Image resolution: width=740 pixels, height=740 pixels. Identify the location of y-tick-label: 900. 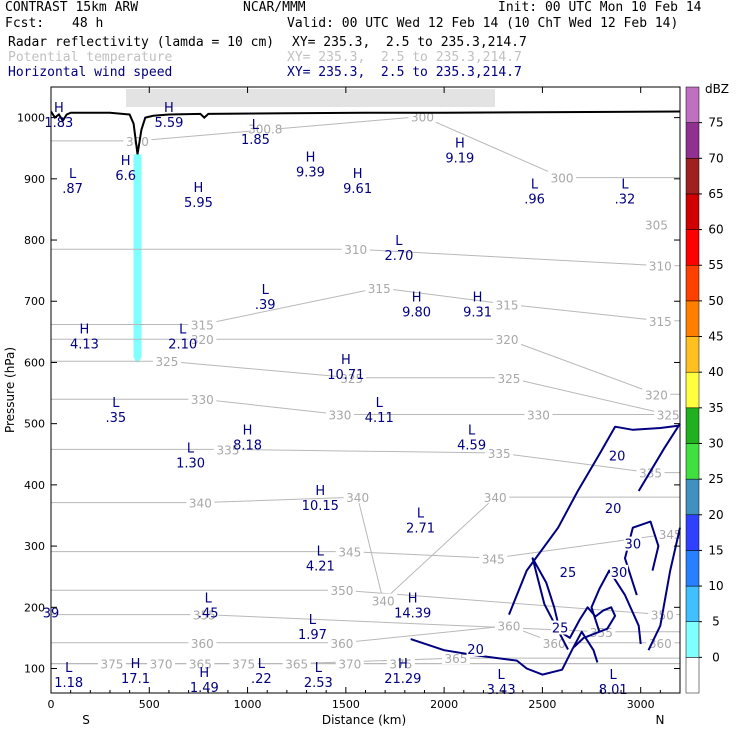
(34, 179).